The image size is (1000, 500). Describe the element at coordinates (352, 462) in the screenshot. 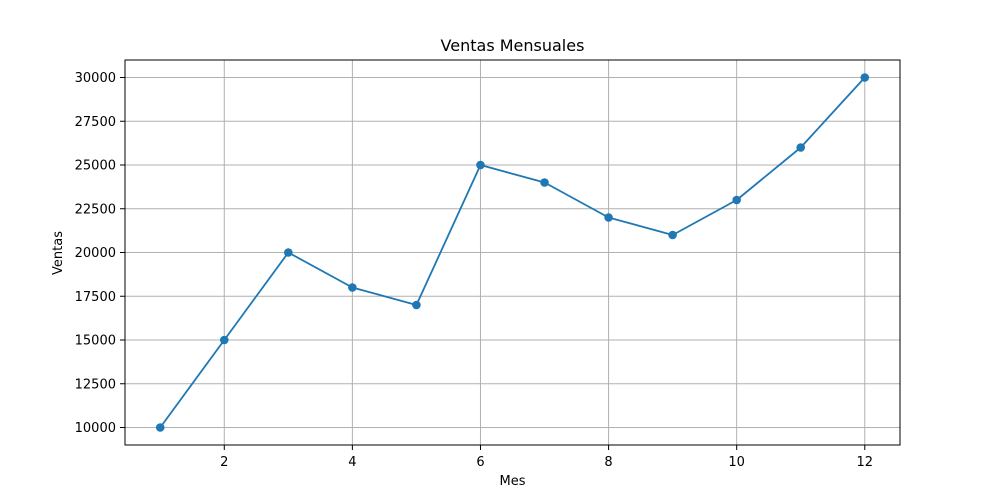

I see `x-tick-label: 4` at that location.